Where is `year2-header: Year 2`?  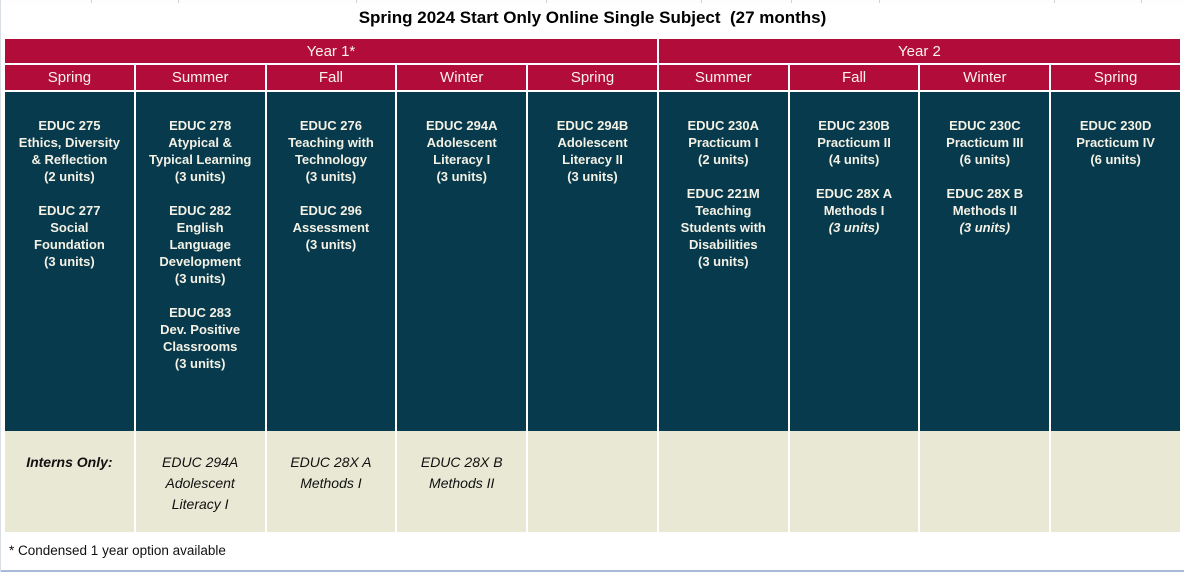 year2-header: Year 2 is located at coordinates (919, 51).